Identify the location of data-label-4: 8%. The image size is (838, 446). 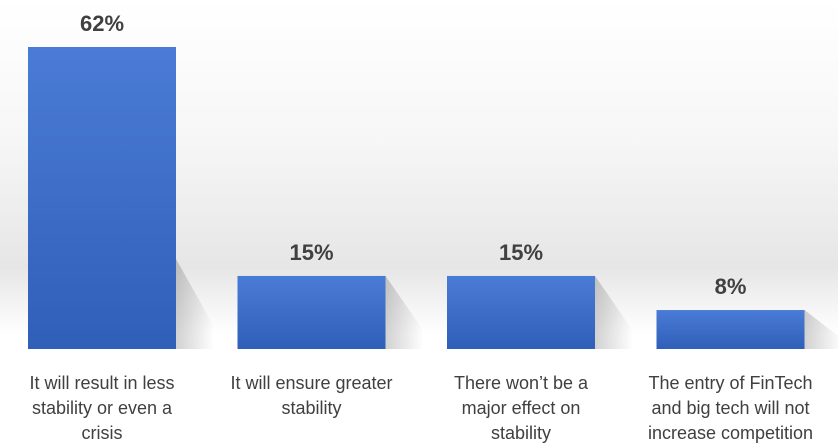
(731, 286).